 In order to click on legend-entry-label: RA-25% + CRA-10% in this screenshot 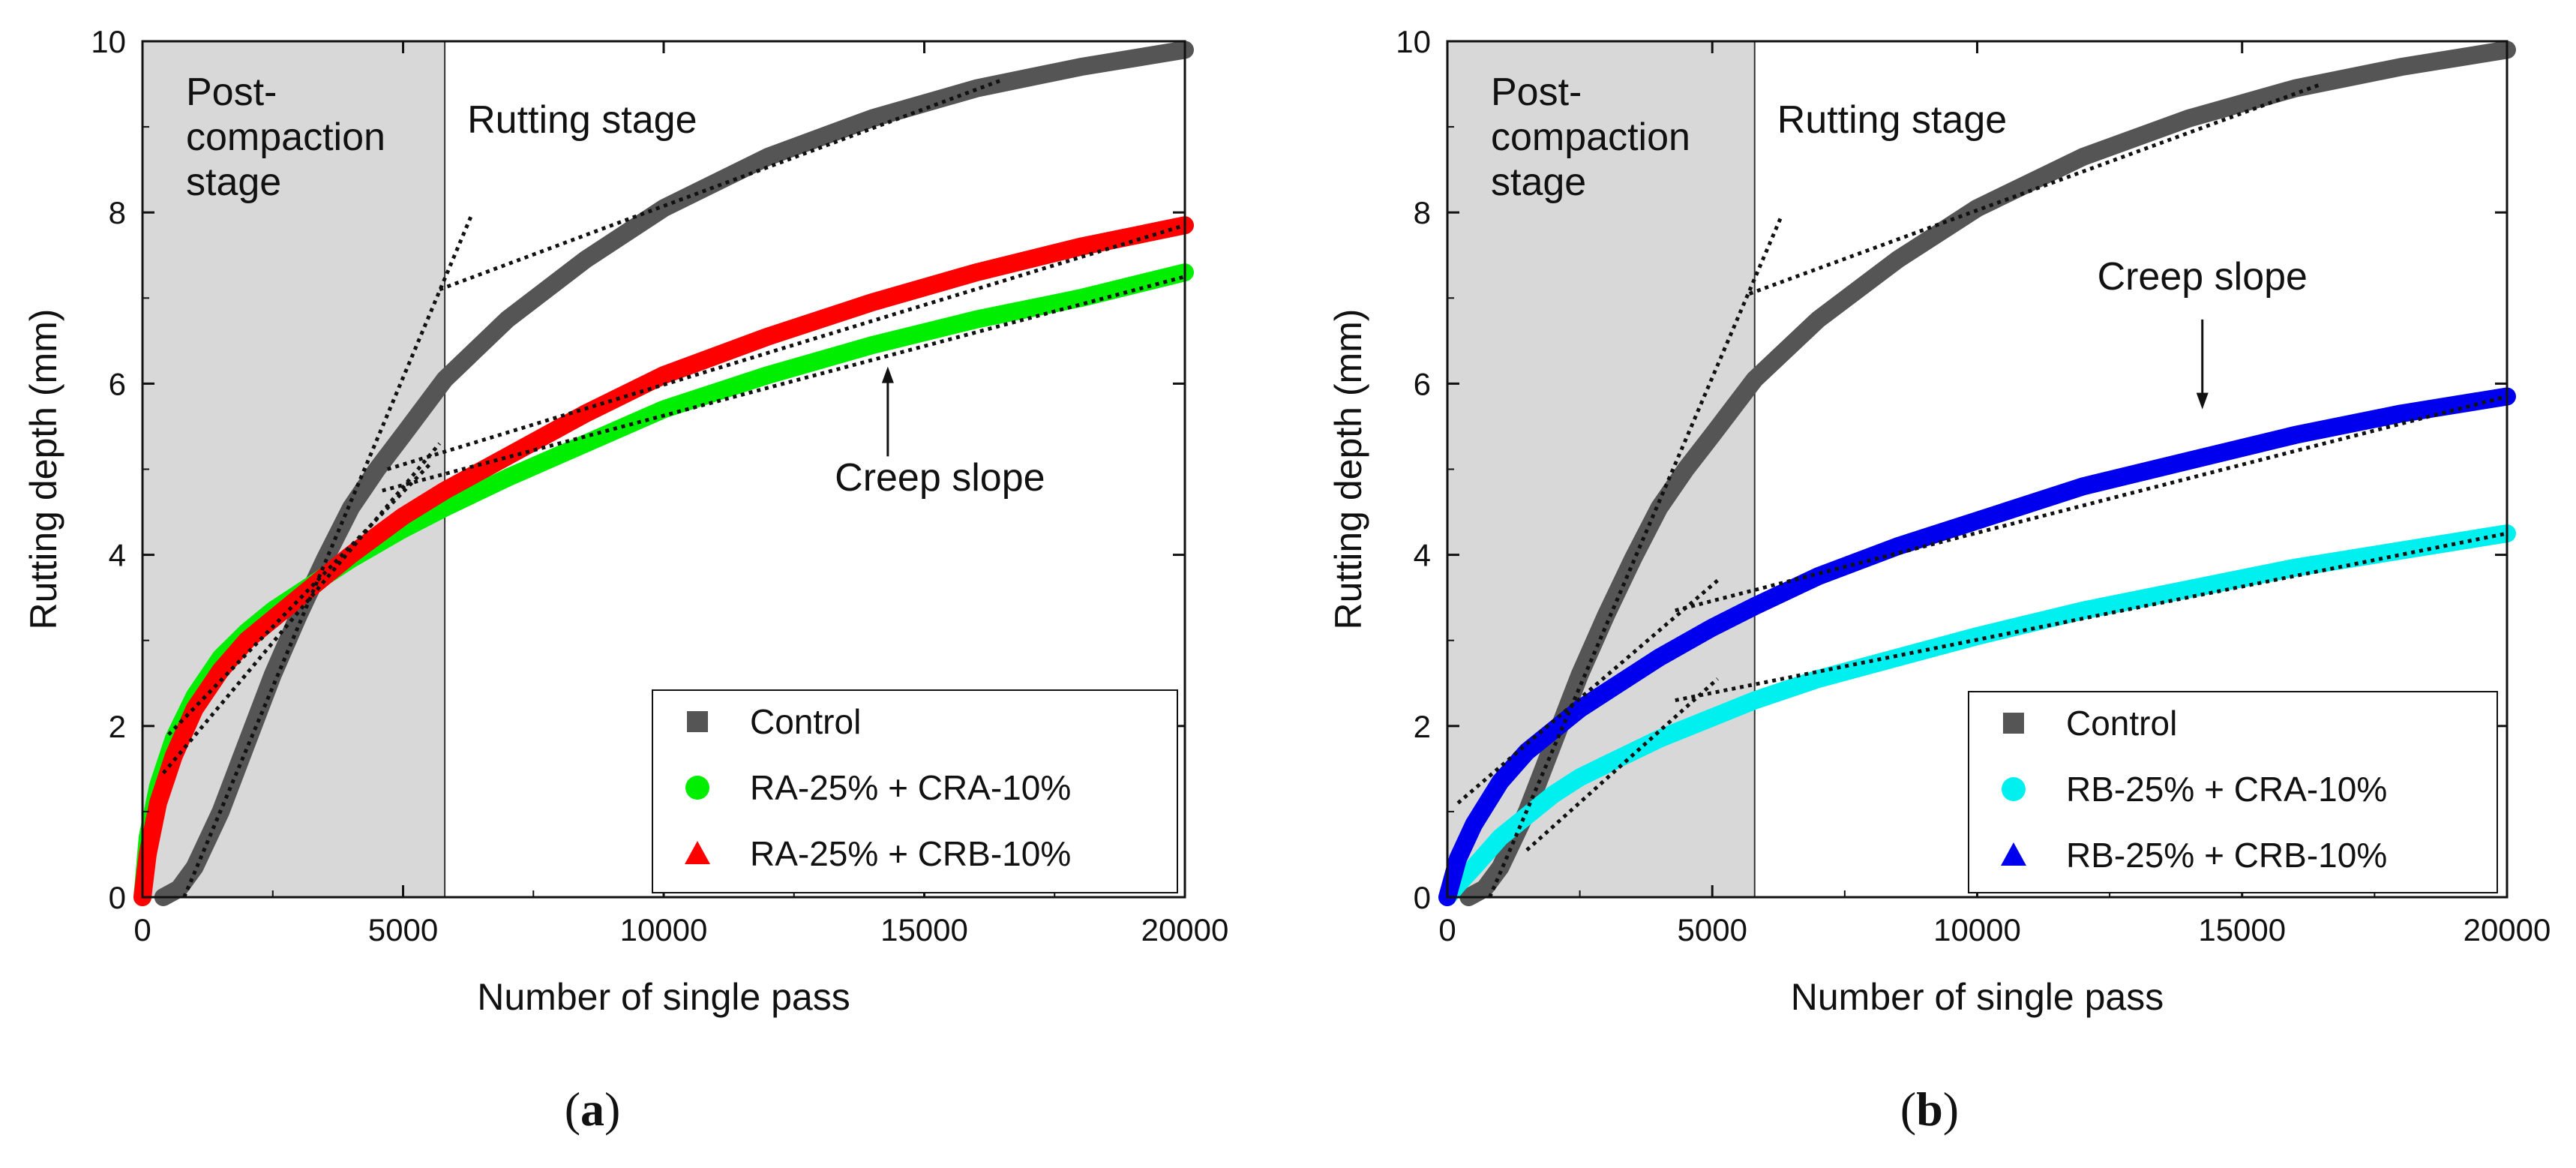, I will do `click(911, 788)`.